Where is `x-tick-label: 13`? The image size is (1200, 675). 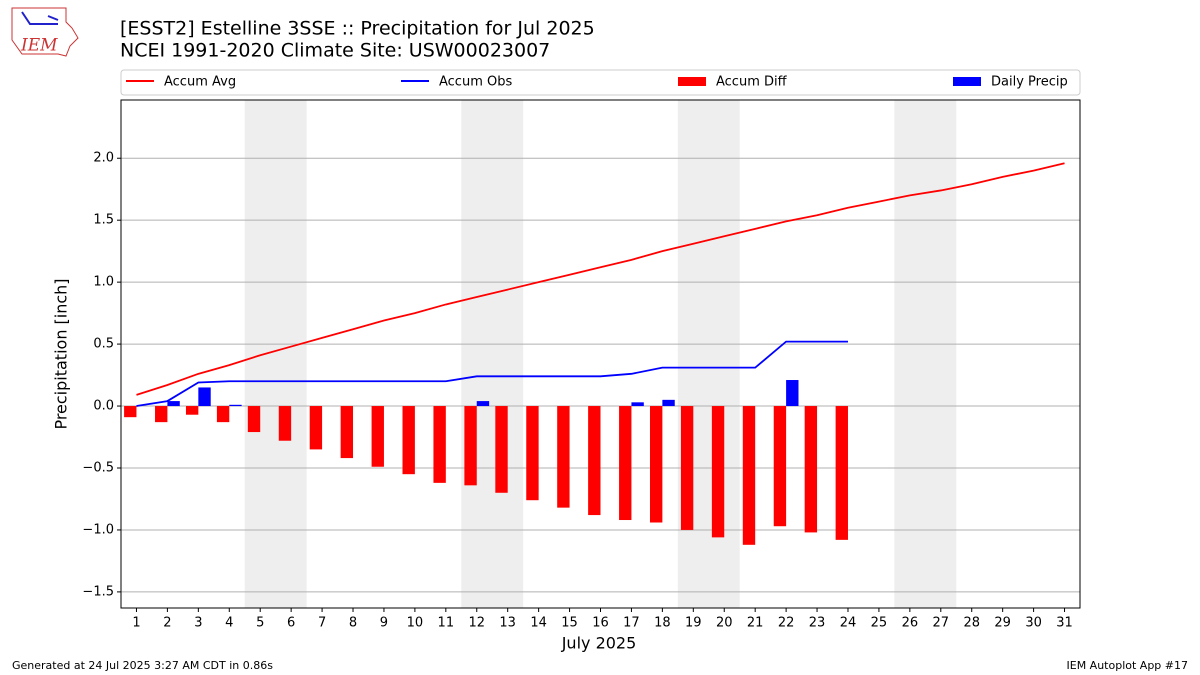 x-tick-label: 13 is located at coordinates (507, 623).